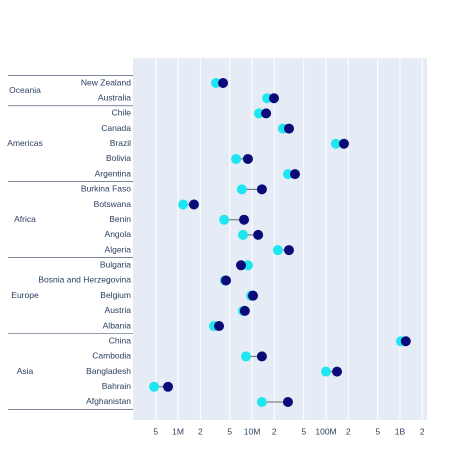 The height and width of the screenshot is (474, 474). What do you see at coordinates (108, 401) in the screenshot?
I see `y-tick-label: Afghanistan` at bounding box center [108, 401].